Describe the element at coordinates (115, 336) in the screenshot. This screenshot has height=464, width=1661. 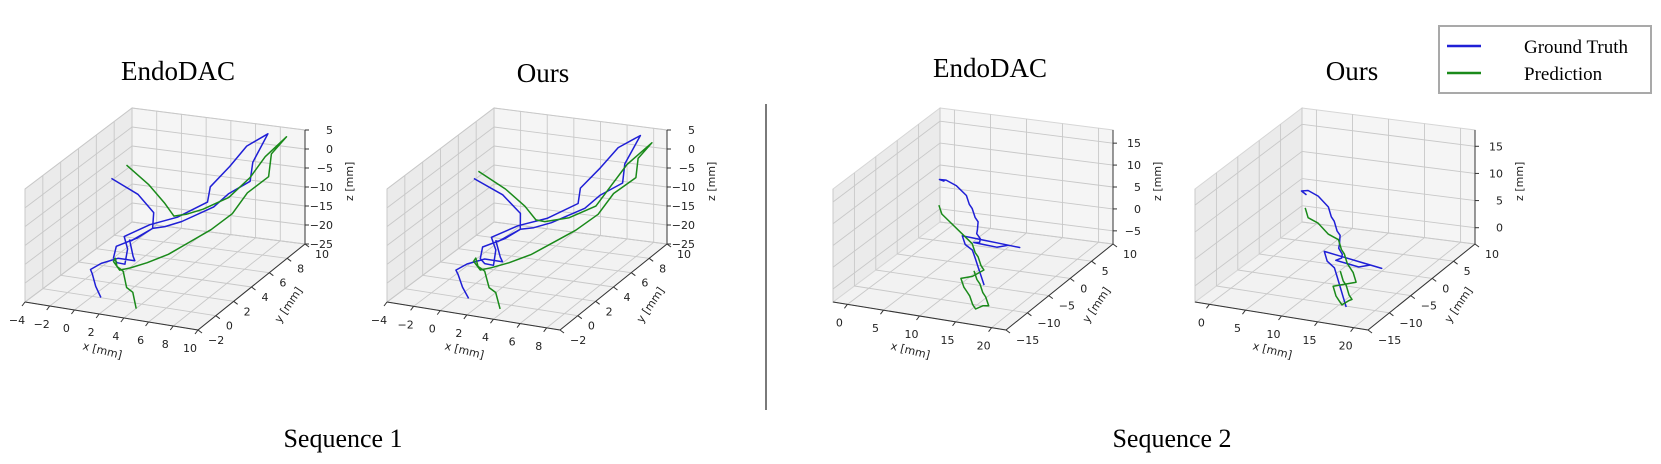
I see `x-tick-label: 4` at that location.